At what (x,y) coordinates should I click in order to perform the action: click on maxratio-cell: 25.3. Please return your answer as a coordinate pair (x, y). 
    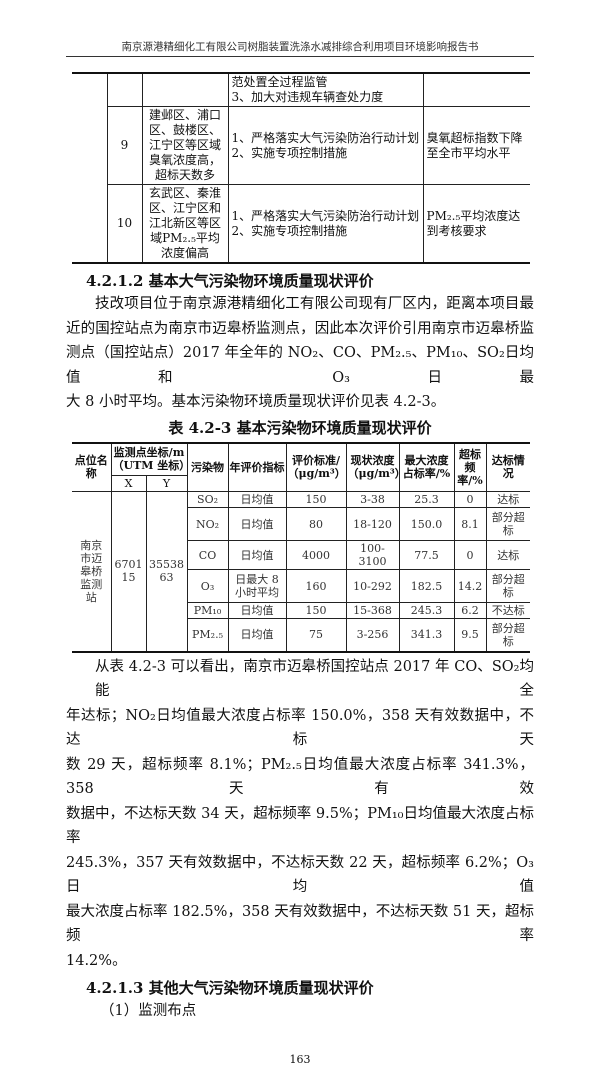
    Looking at the image, I should click on (426, 499).